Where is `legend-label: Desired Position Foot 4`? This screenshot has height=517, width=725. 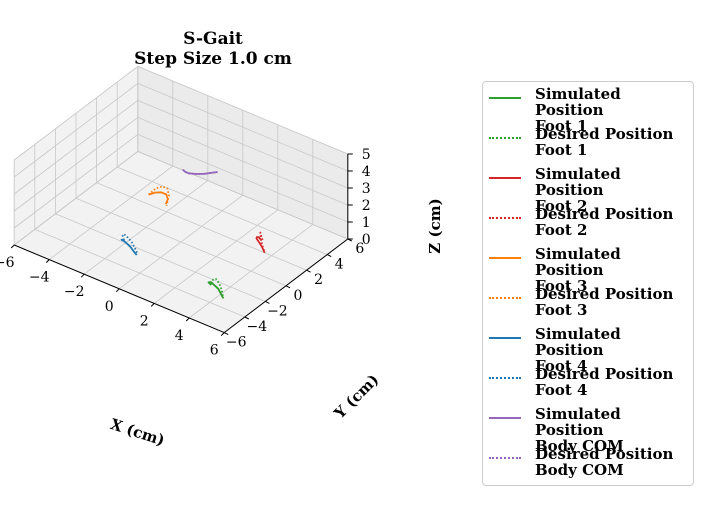 legend-label: Desired Position Foot 4 is located at coordinates (604, 382).